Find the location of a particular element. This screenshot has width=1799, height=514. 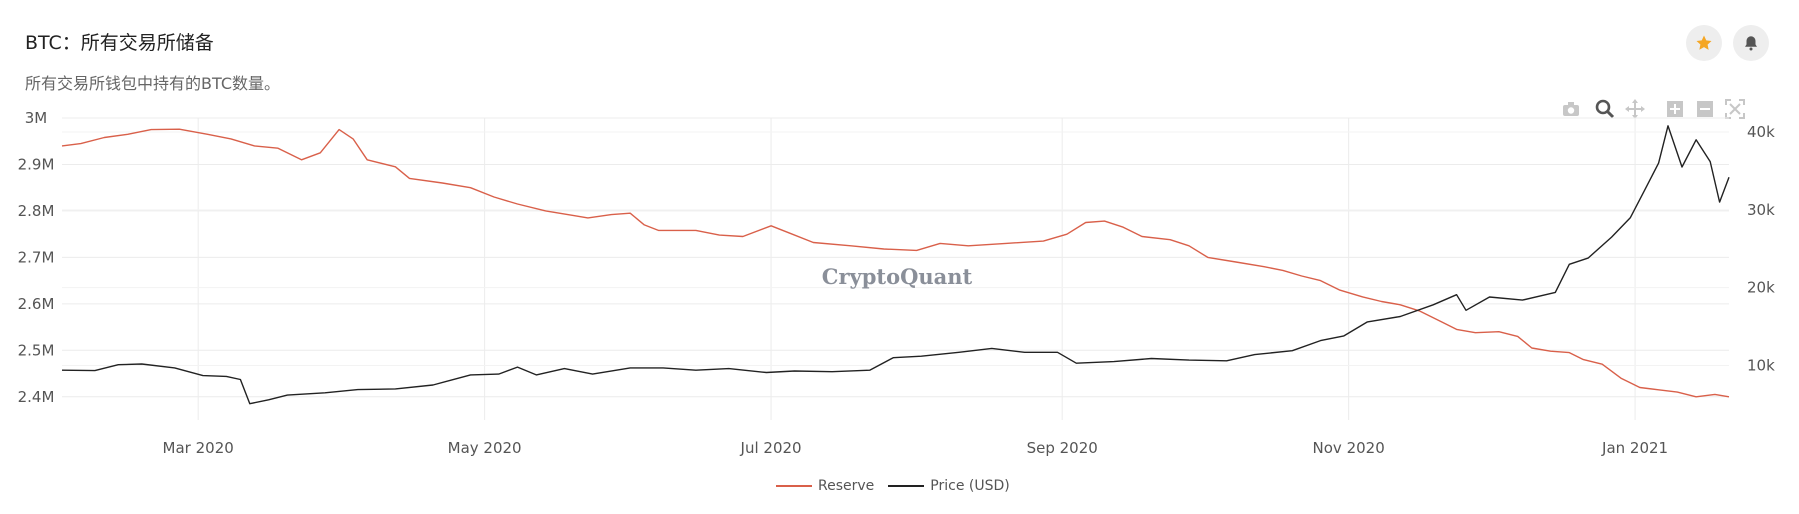

legend-swatch-price is located at coordinates (906, 486).